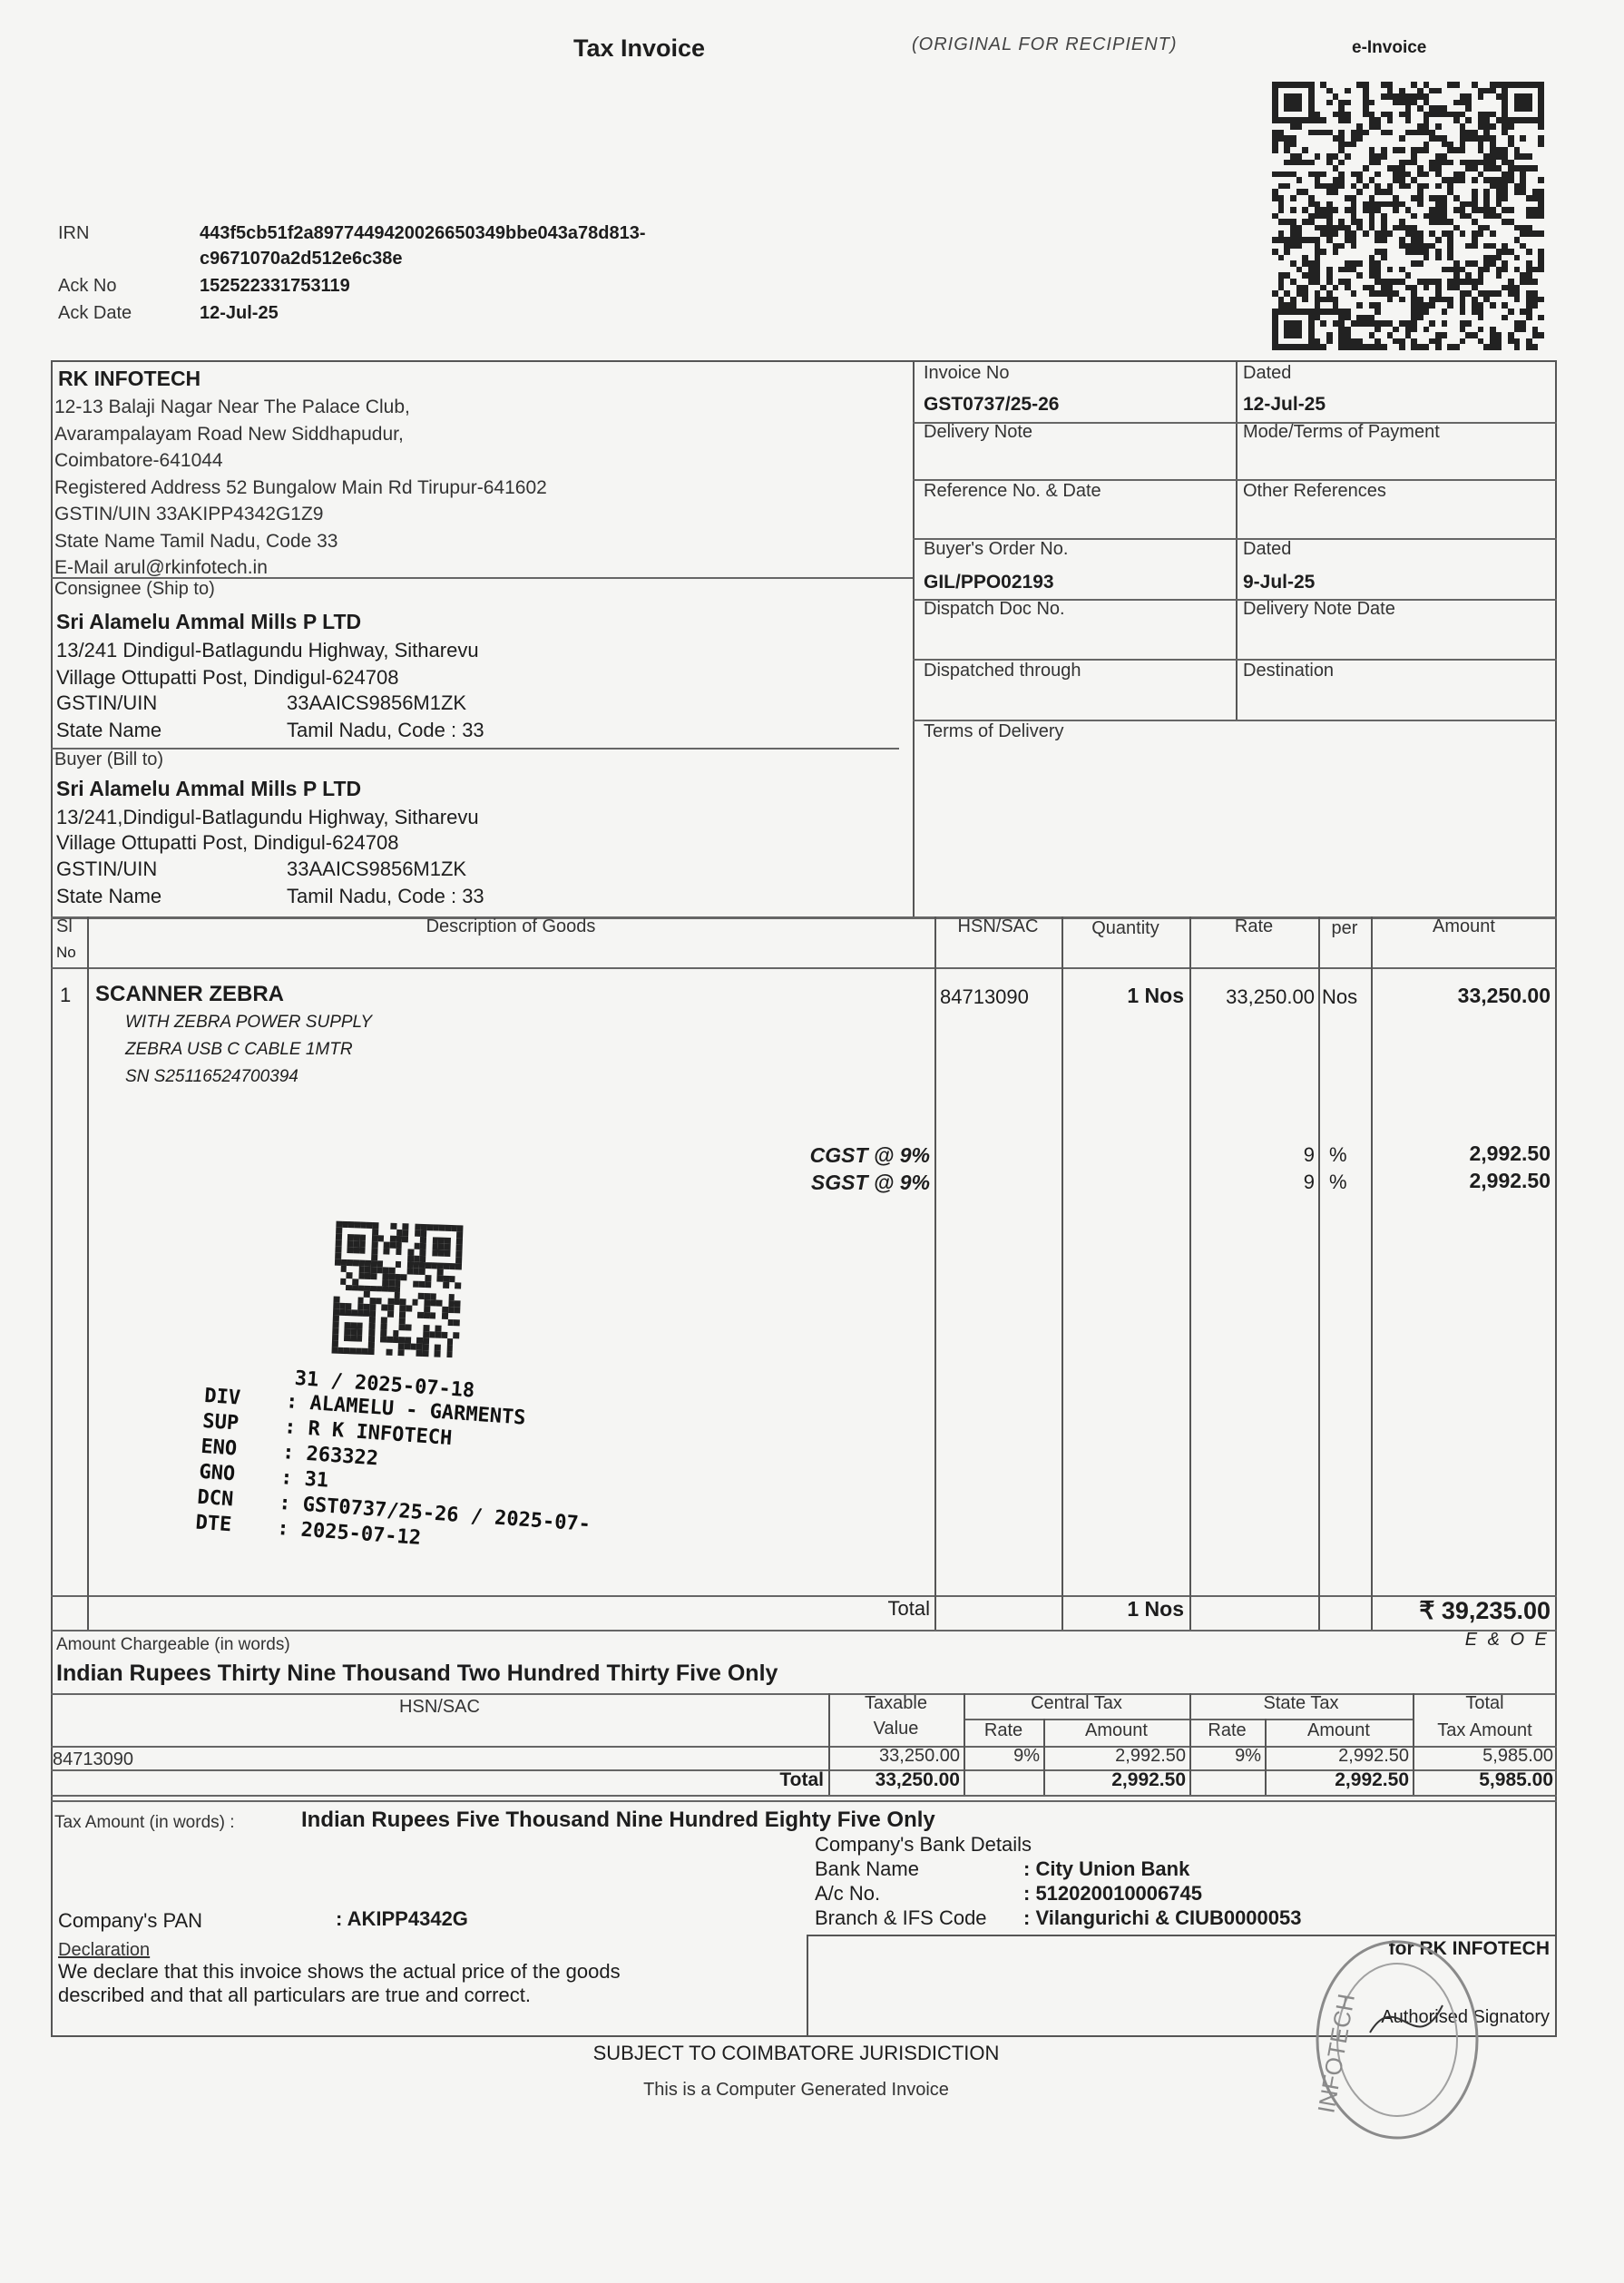 This screenshot has width=1624, height=2283. I want to click on cgst-rate: 9, so click(1309, 1154).